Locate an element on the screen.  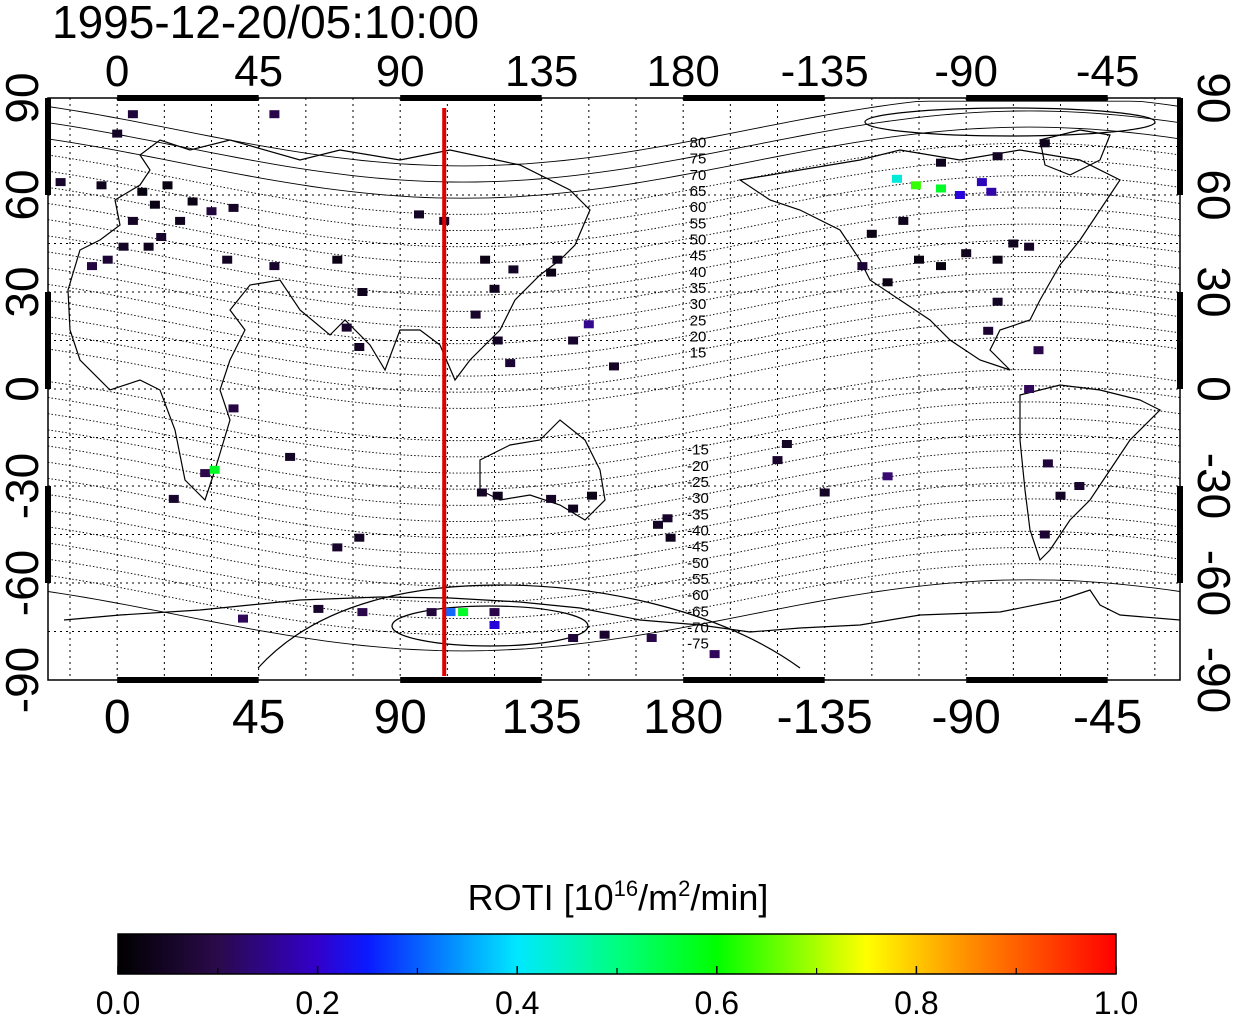
coastline-south-america is located at coordinates (1090, 473).